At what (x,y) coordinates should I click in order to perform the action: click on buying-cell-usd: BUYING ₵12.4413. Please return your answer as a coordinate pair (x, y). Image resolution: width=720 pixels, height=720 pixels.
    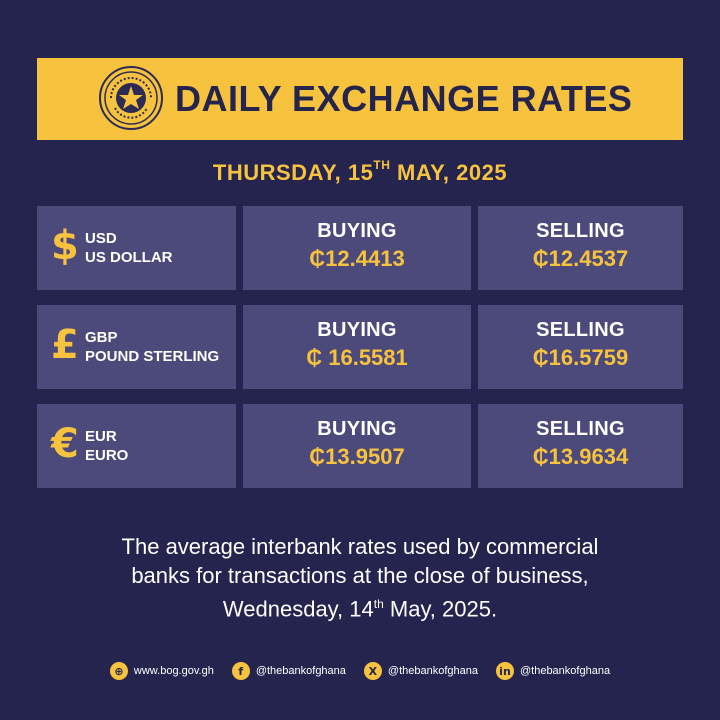
    Looking at the image, I should click on (357, 248).